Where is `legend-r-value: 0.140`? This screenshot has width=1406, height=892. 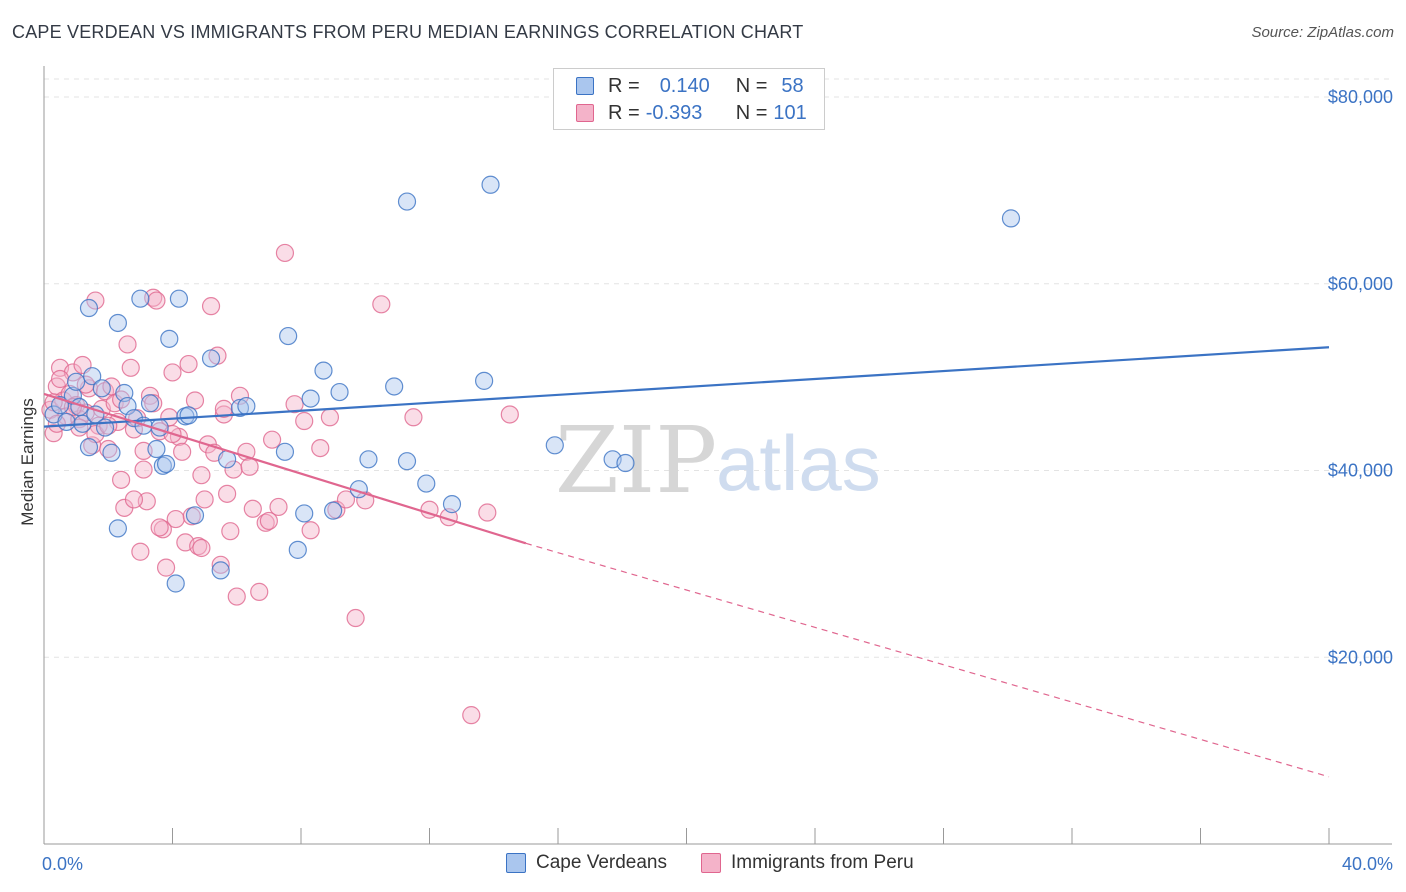
legend-r-value: 0.140 is located at coordinates (684, 85).